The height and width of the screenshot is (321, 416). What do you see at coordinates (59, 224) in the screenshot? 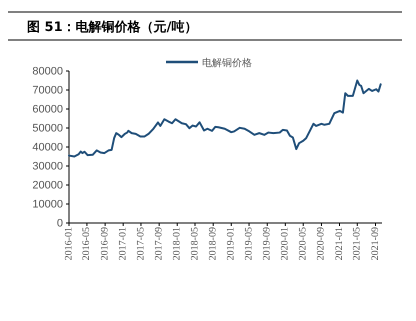
I see `y-tick-label: 0` at bounding box center [59, 224].